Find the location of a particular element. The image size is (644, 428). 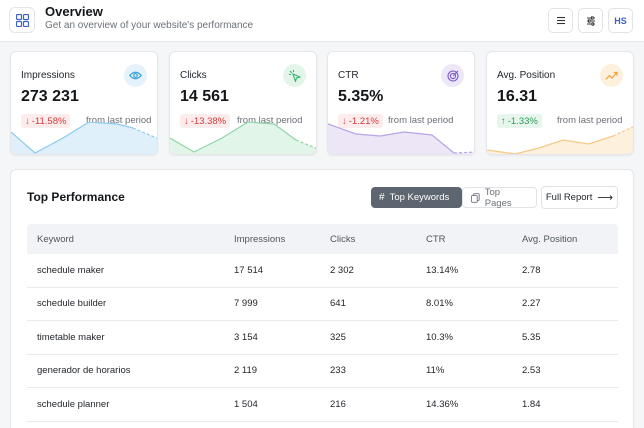

app-logo is located at coordinates (22, 20).